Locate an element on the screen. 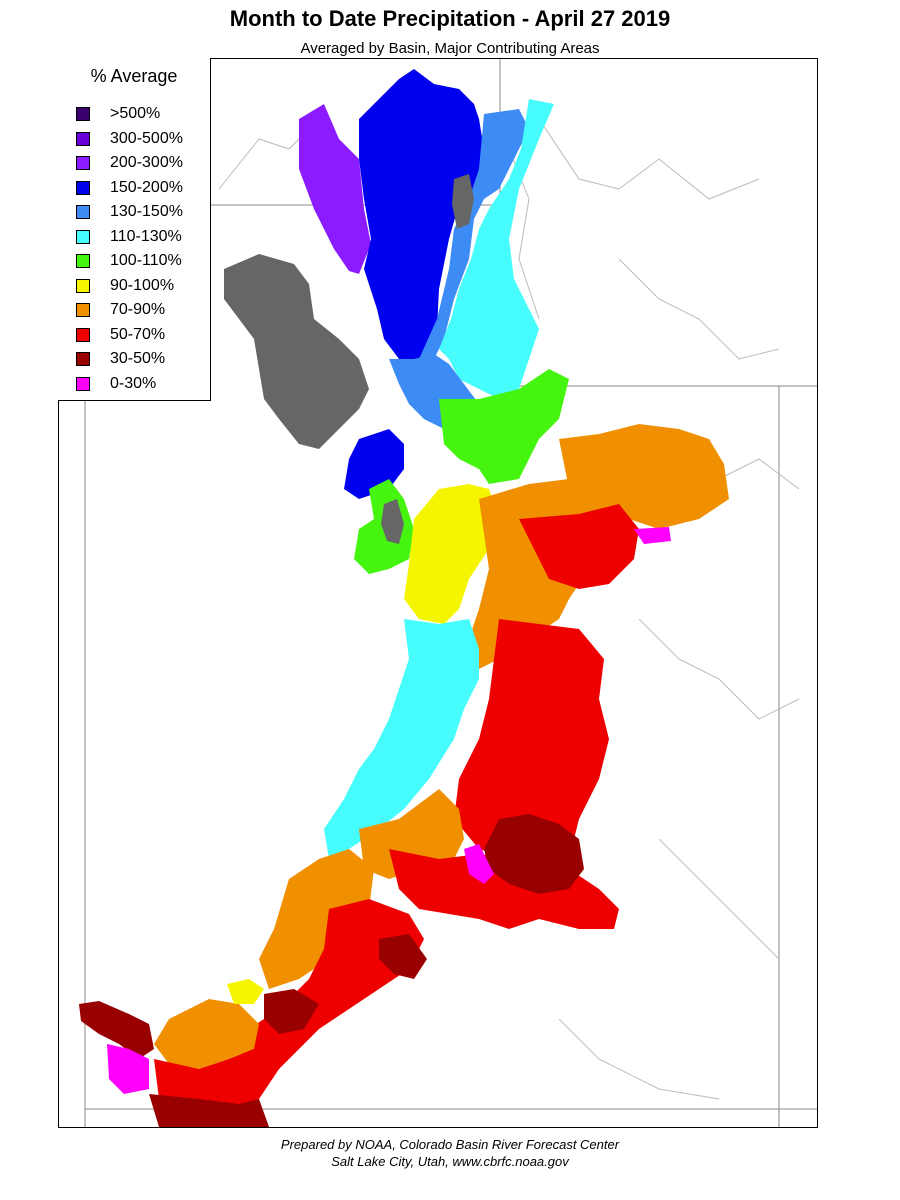 Image resolution: width=900 pixels, height=1200 pixels. region-0-30-east is located at coordinates (652, 535).